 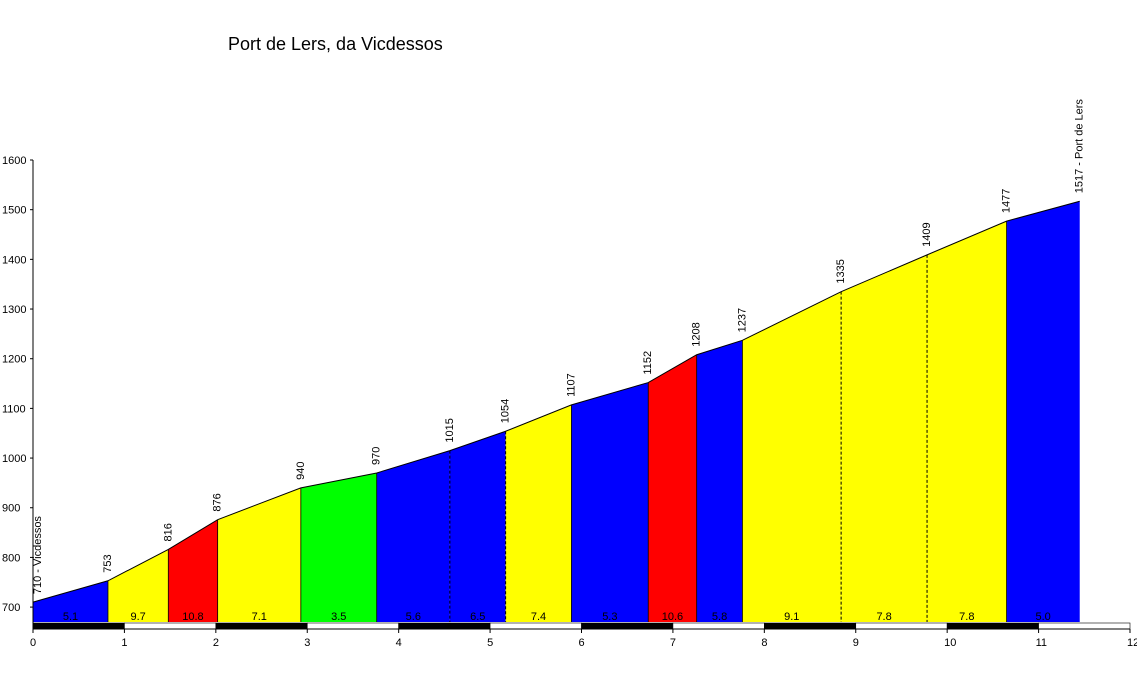 What do you see at coordinates (950, 643) in the screenshot?
I see `x-tick-label: 10` at bounding box center [950, 643].